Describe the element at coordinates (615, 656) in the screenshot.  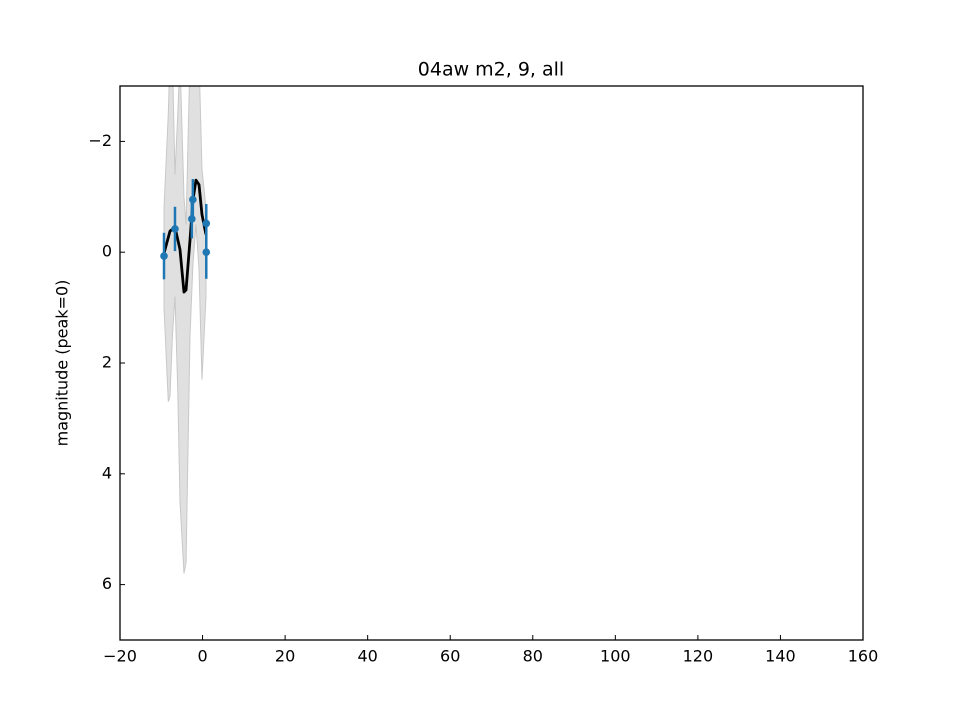
I see `x-tick-label: 100` at that location.